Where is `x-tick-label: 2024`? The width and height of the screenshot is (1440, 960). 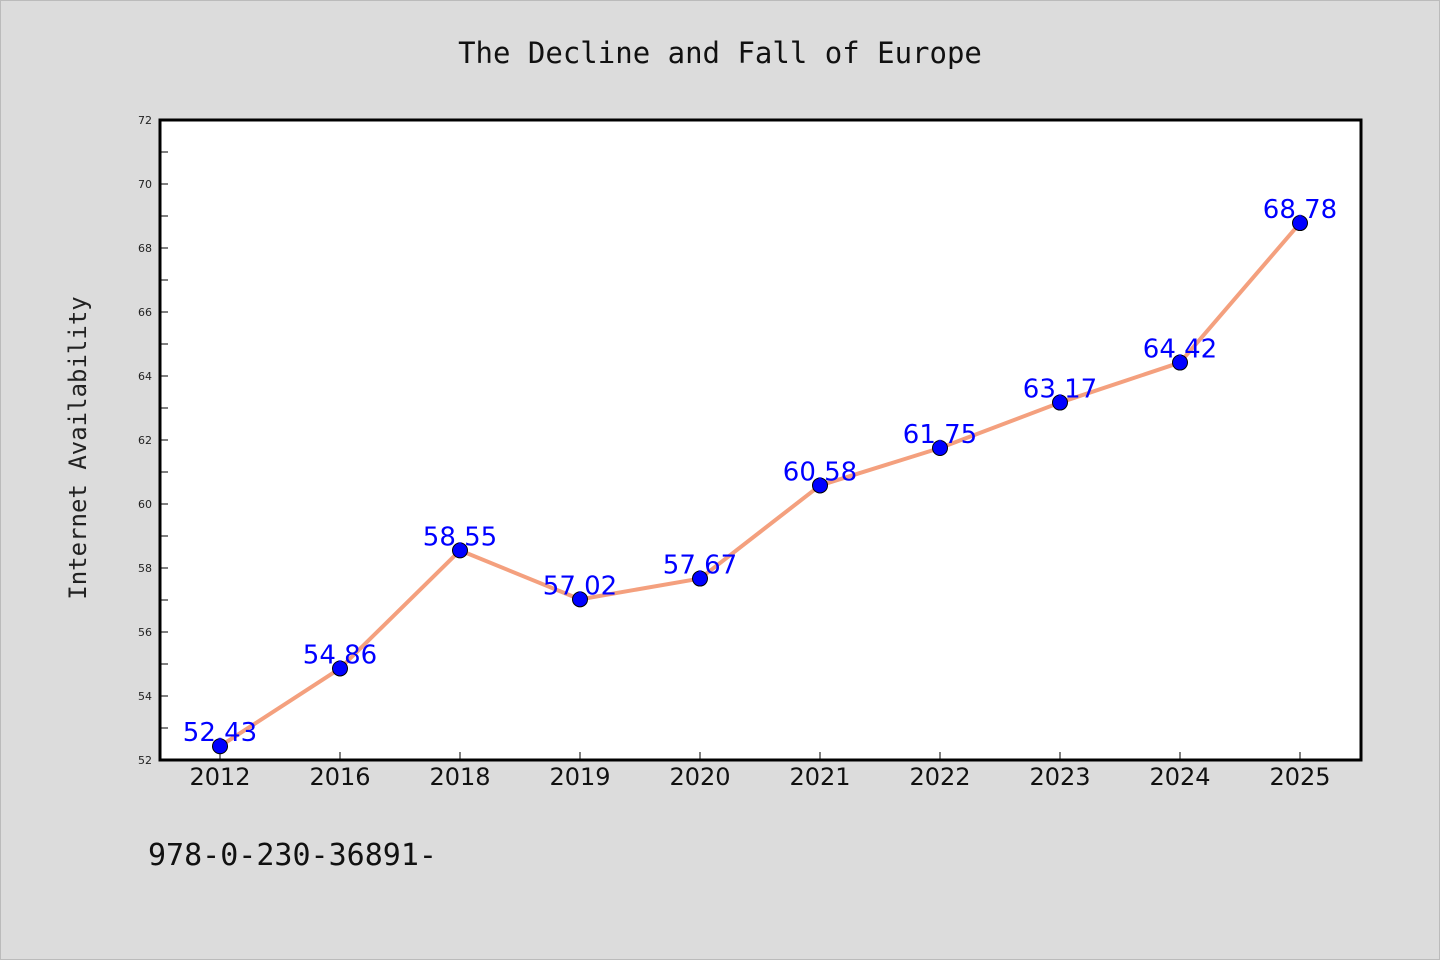 x-tick-label: 2024 is located at coordinates (1179, 777).